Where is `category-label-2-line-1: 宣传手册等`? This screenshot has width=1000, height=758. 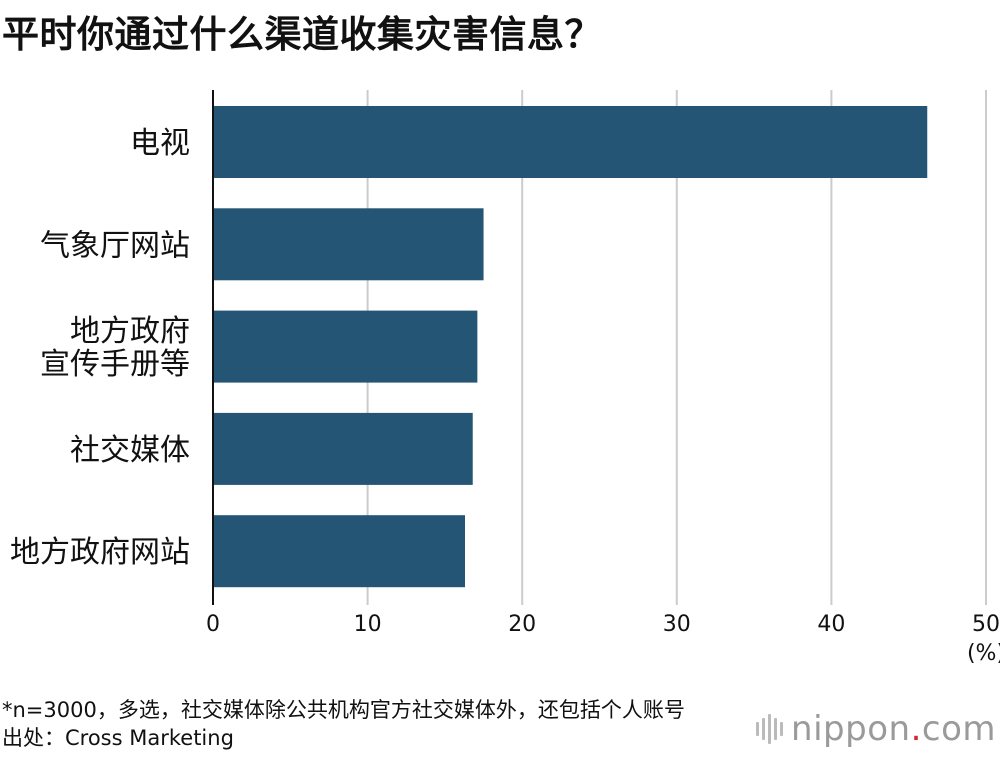 category-label-2-line-1: 宣传手册等 is located at coordinates (115, 364).